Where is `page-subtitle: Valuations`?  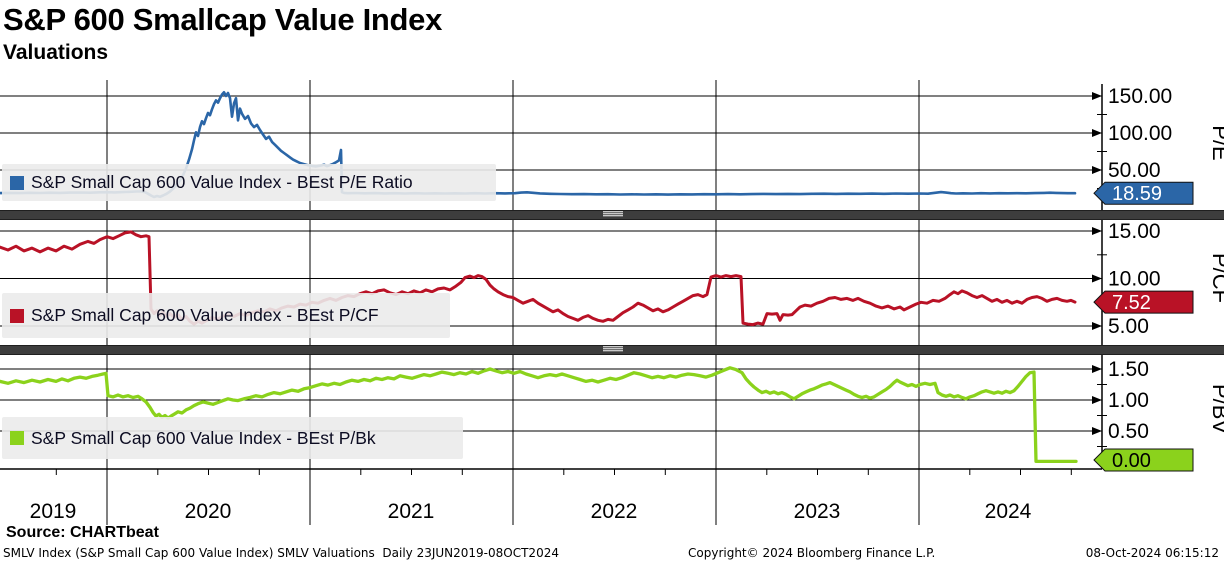
page-subtitle: Valuations is located at coordinates (56, 52).